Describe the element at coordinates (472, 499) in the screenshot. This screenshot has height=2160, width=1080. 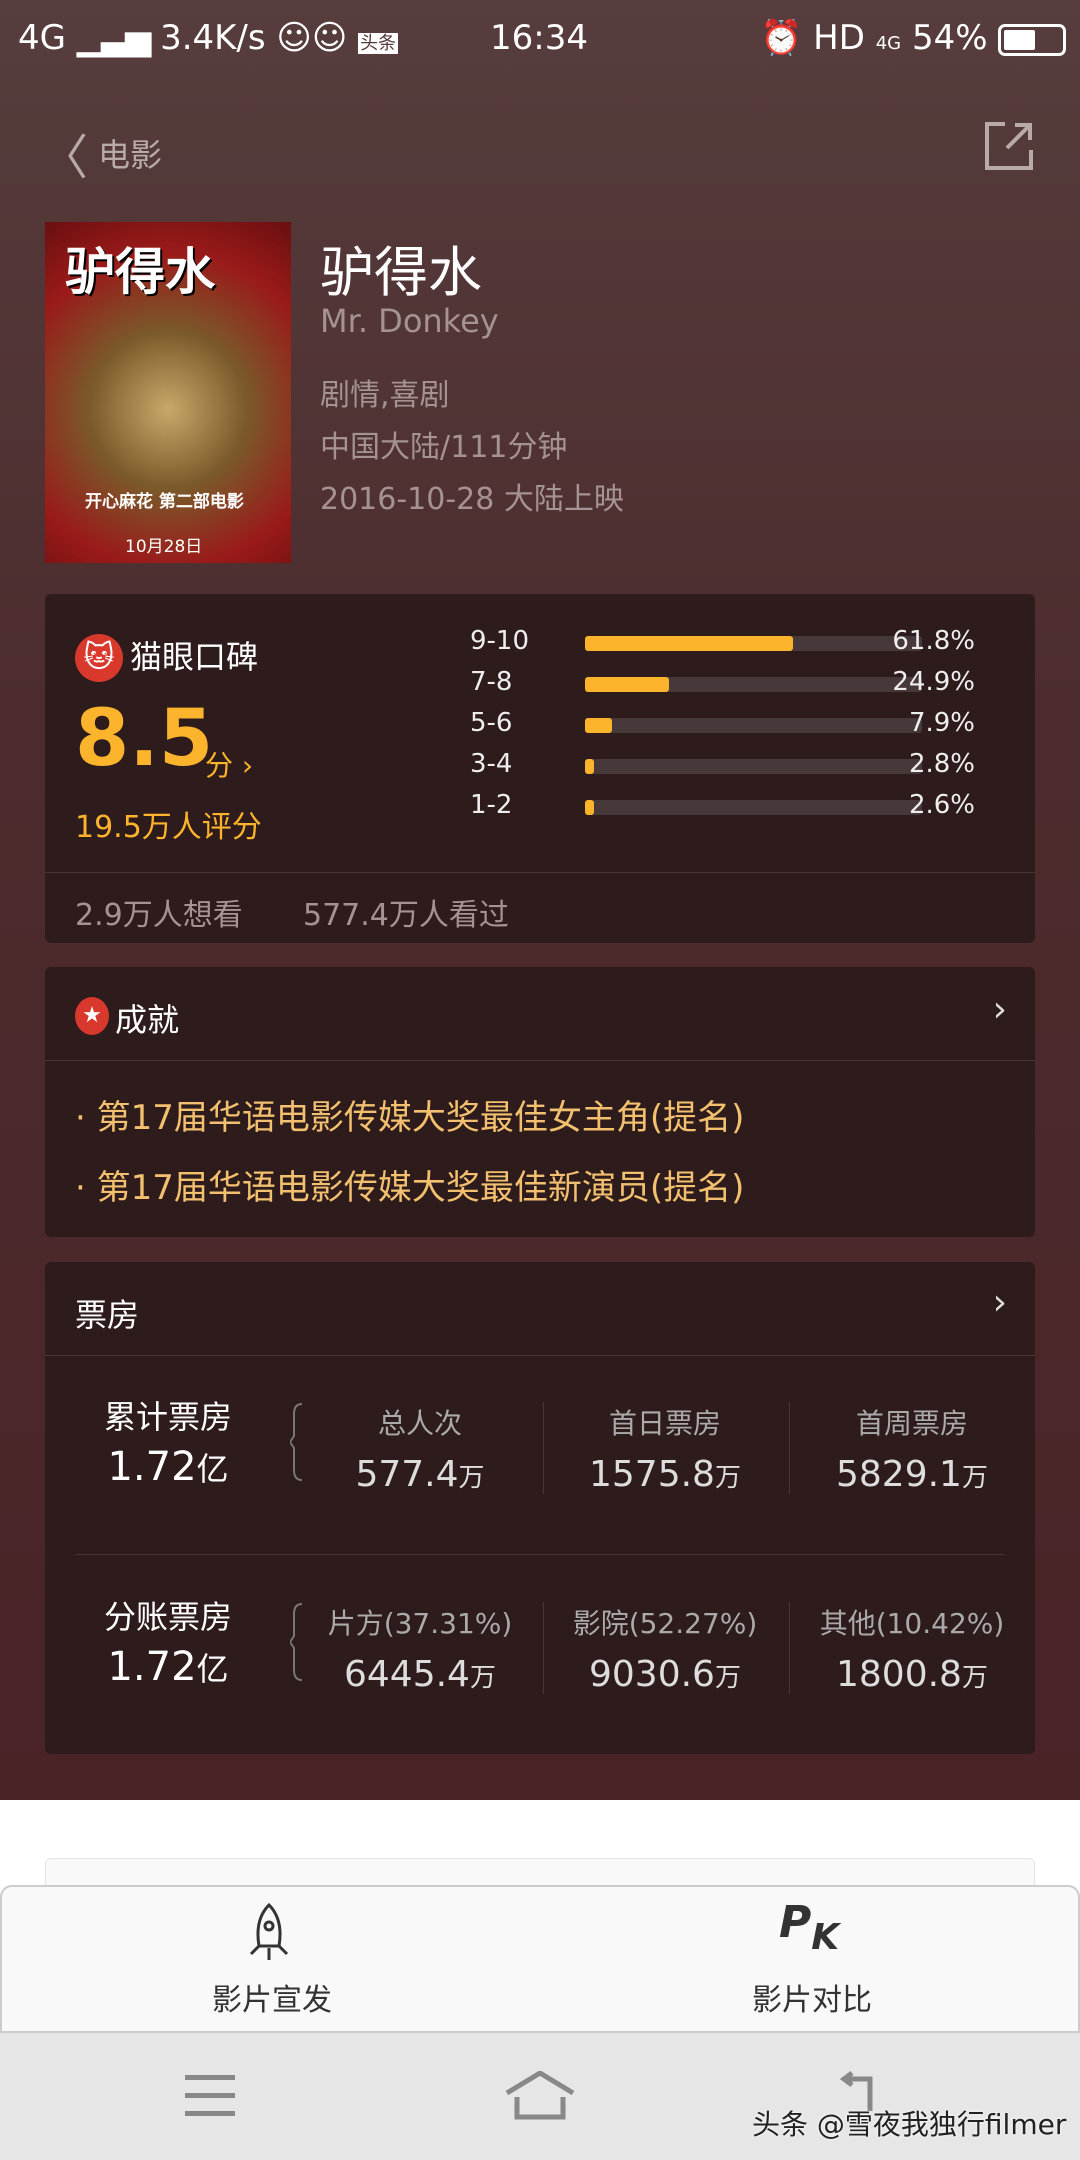
I see `release-date: 2016-10-28 大陆上映` at that location.